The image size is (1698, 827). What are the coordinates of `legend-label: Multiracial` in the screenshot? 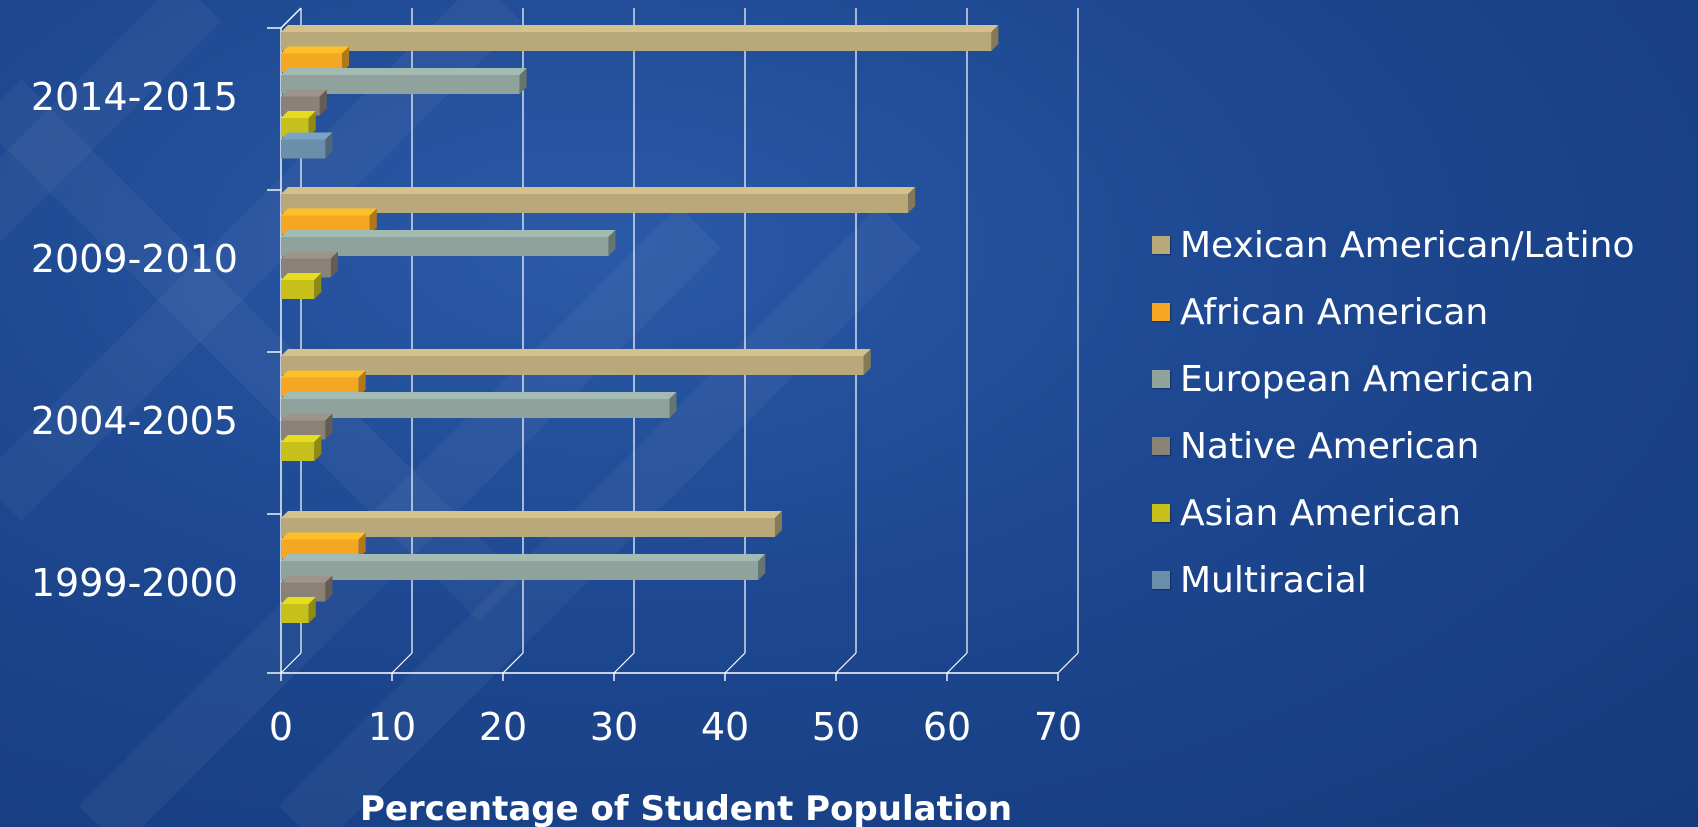 It's located at (1273, 580).